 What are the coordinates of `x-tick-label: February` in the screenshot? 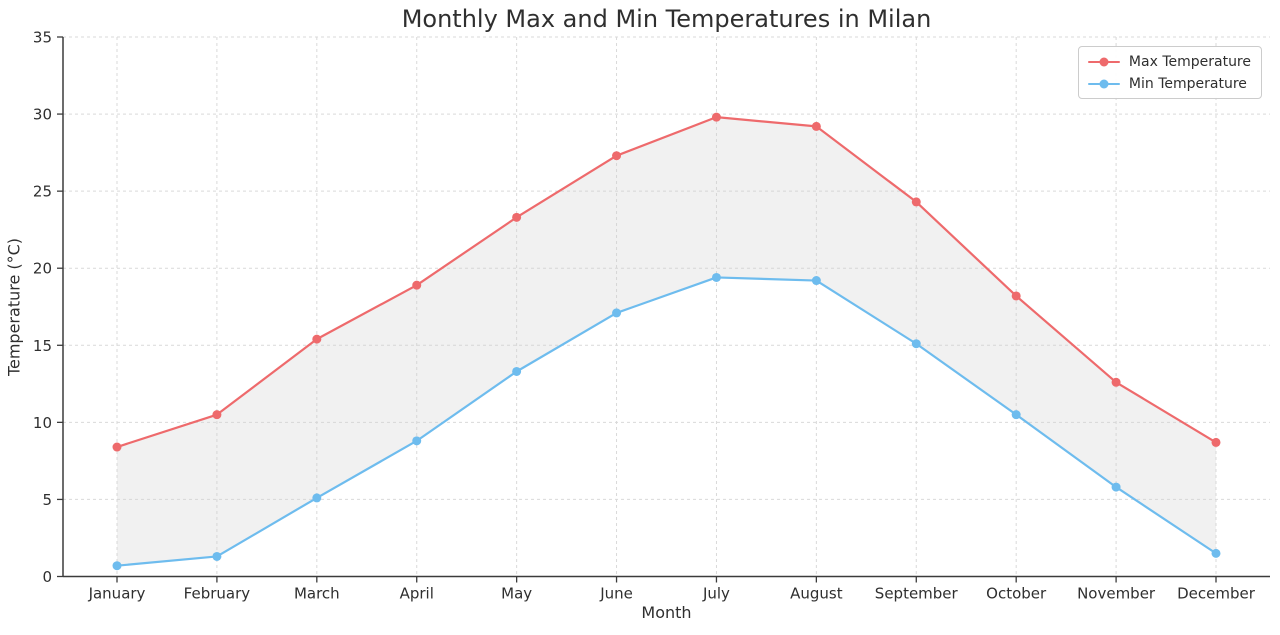 It's located at (217, 594).